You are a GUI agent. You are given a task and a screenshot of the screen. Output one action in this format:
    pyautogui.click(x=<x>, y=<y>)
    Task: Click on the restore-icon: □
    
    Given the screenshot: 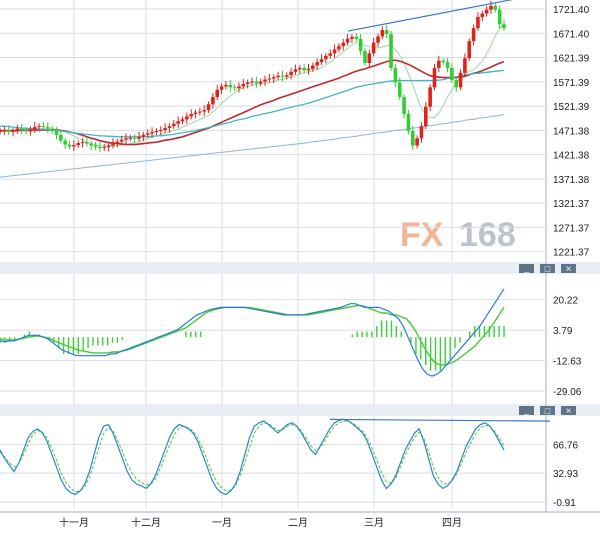 What is the action you would take?
    pyautogui.click(x=548, y=269)
    